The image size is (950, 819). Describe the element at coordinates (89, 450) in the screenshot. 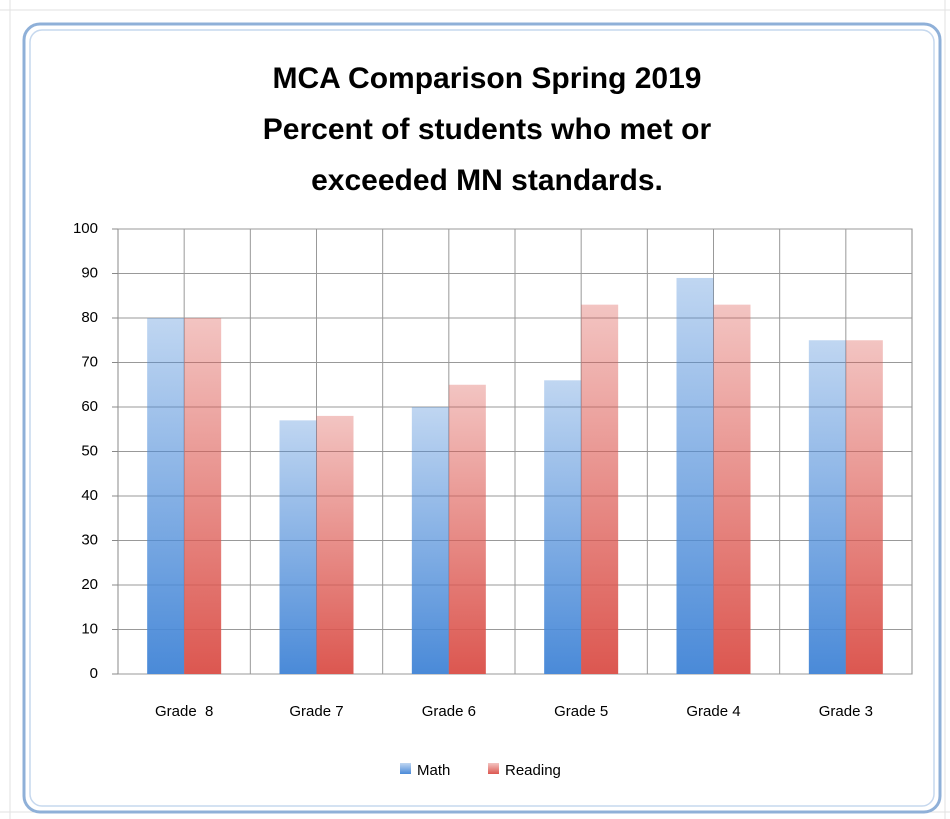

I see `y-tick-label: 50` at that location.